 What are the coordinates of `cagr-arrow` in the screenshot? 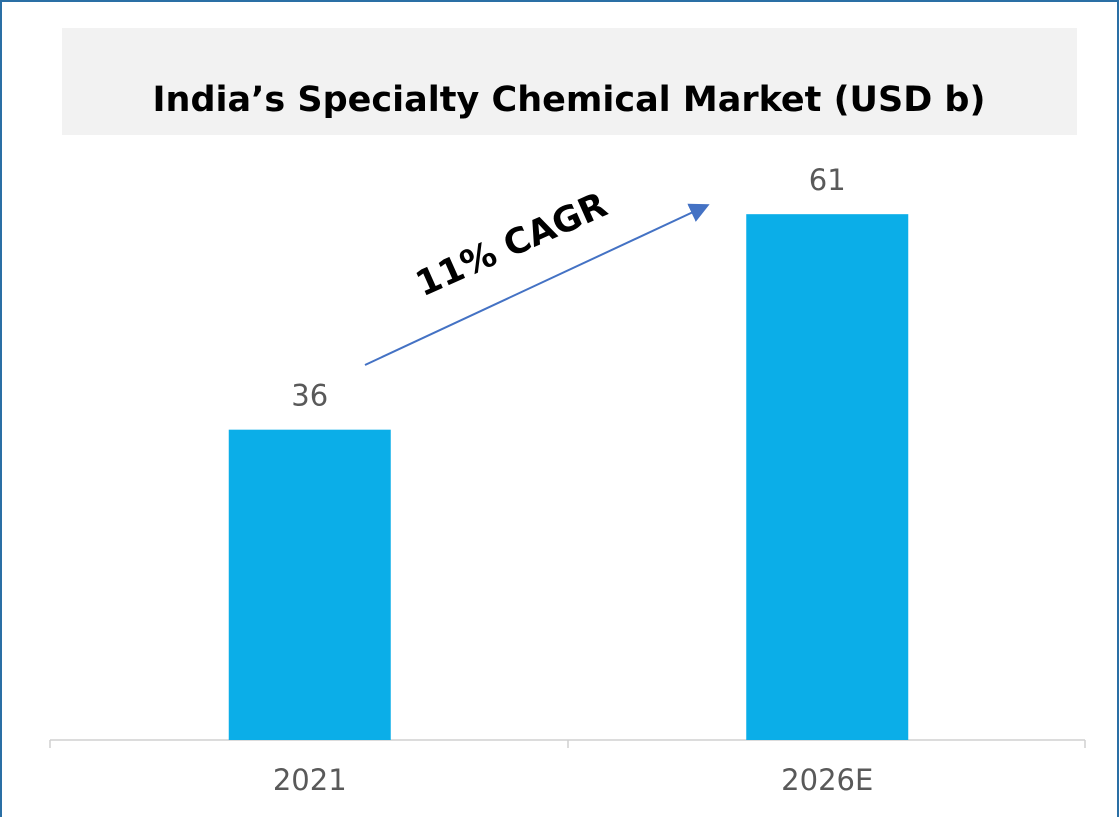 It's located at (537, 284).